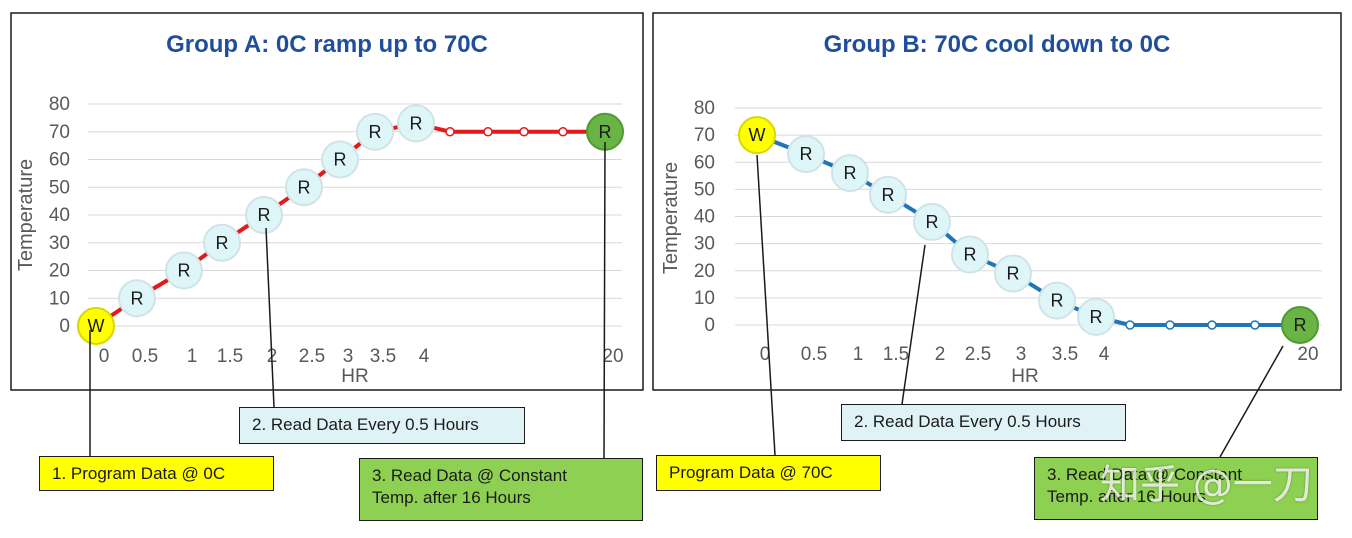  What do you see at coordinates (354, 376) in the screenshot?
I see `x-axis-label: HR` at bounding box center [354, 376].